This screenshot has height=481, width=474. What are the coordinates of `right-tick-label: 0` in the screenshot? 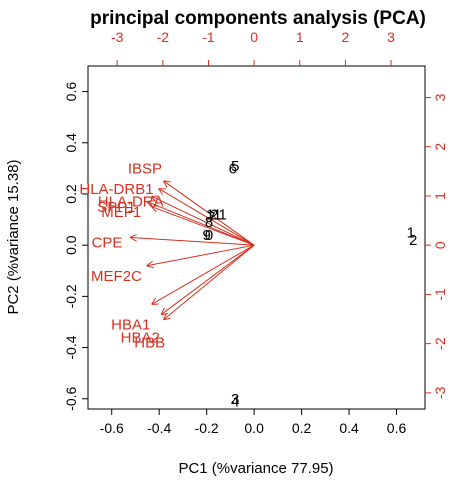 It's located at (440, 245).